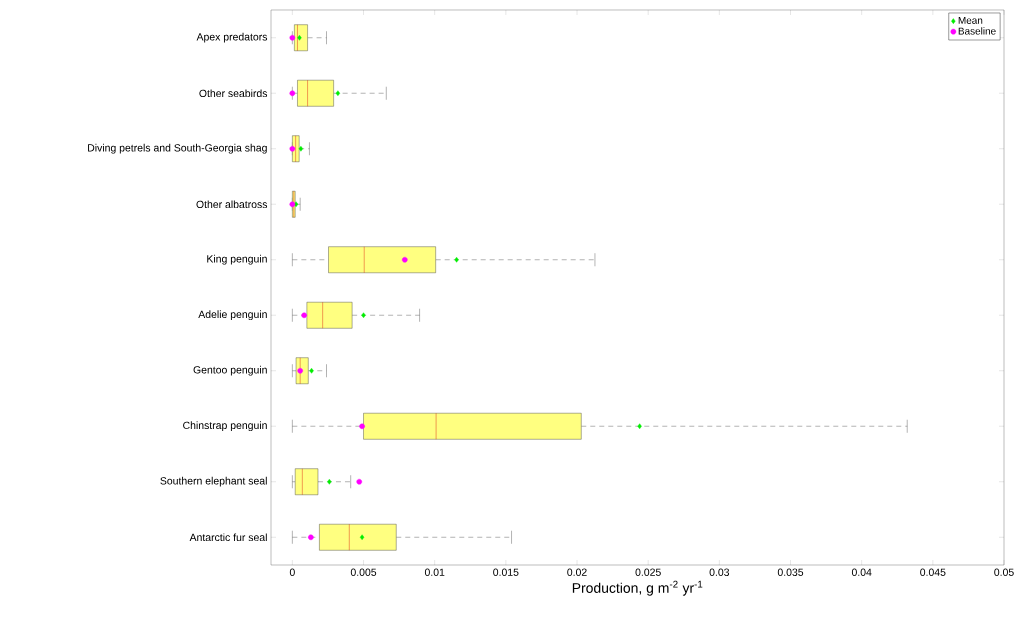  I want to click on legend-label: Baseline, so click(977, 31).